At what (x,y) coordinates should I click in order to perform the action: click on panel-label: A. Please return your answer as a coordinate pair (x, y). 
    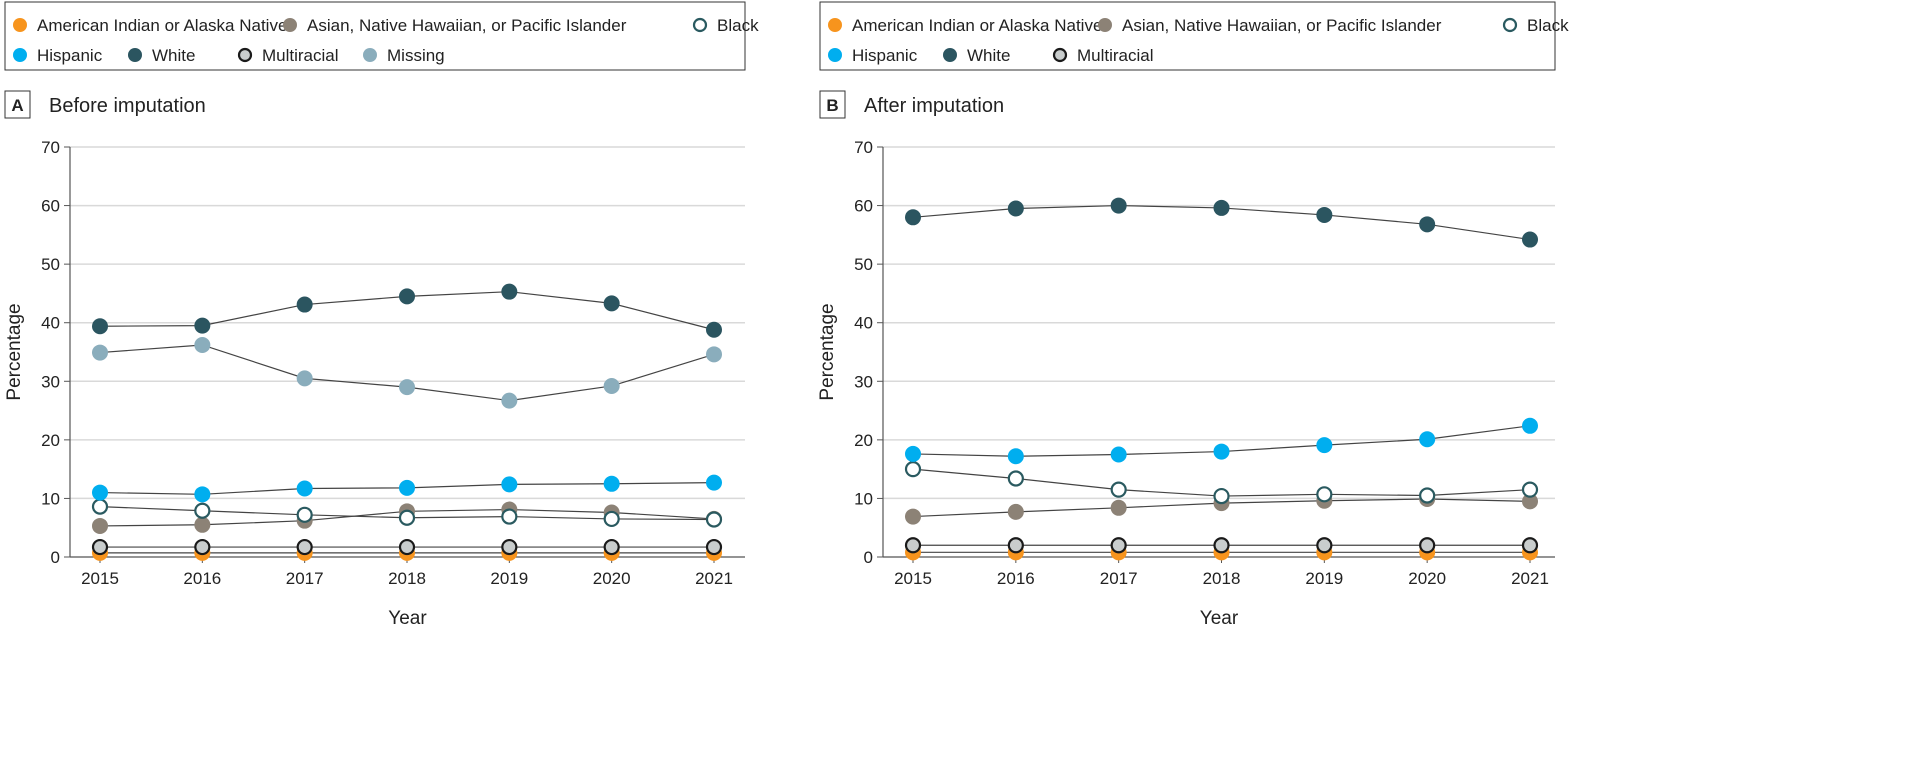
    Looking at the image, I should click on (17, 105).